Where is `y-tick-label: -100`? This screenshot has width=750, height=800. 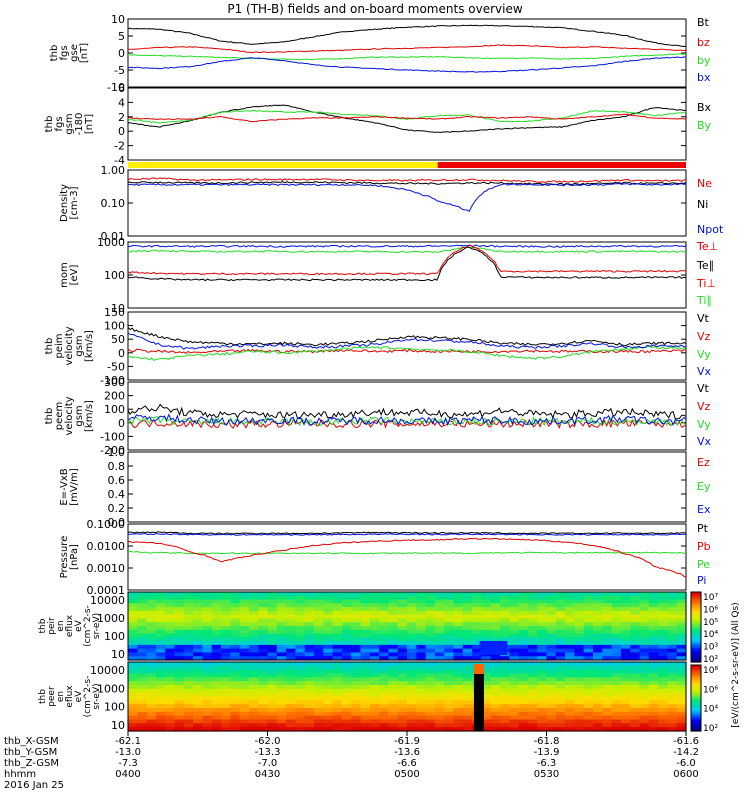 y-tick-label: -100 is located at coordinates (112, 436).